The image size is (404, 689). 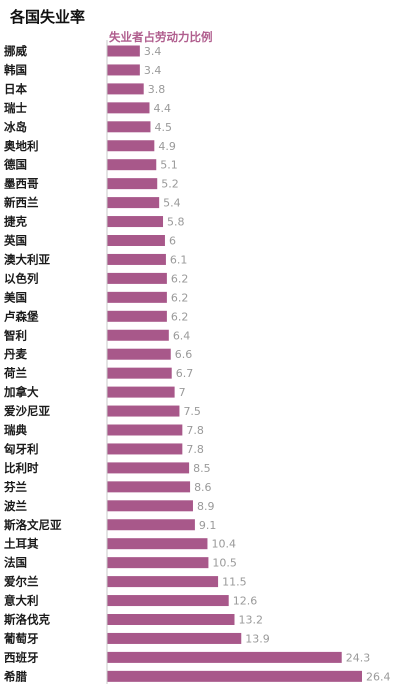 What do you see at coordinates (224, 563) in the screenshot?
I see `value-label: 10.5` at bounding box center [224, 563].